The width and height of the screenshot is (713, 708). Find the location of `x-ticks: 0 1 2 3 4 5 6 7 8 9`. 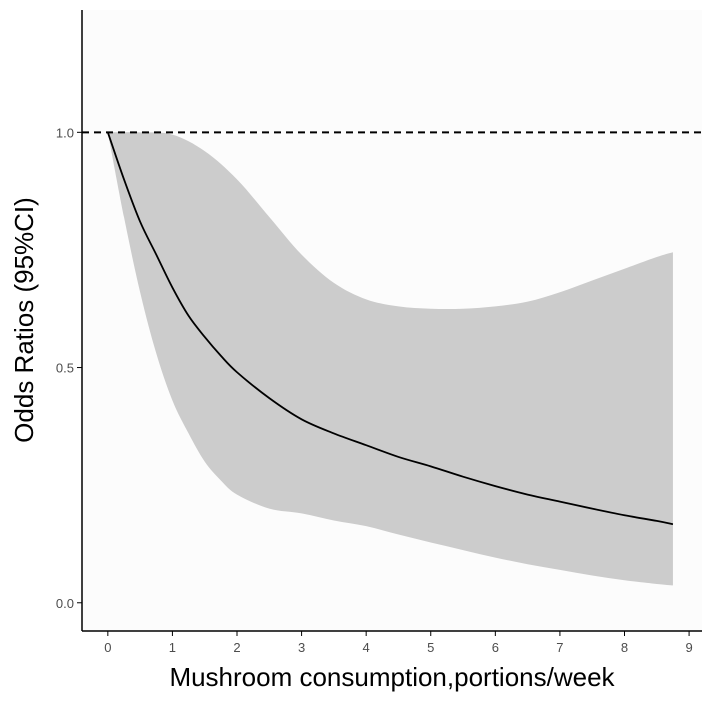

x-ticks: 0 1 2 3 4 5 6 7 8 9 is located at coordinates (398, 643).